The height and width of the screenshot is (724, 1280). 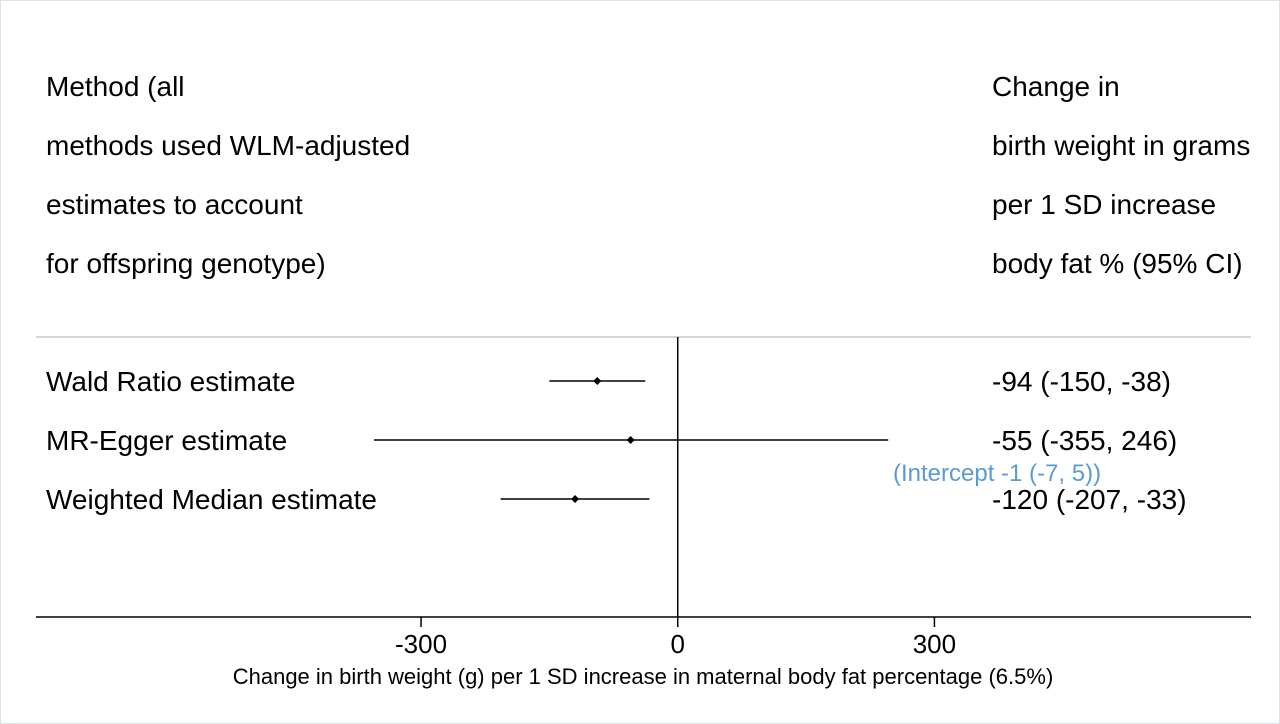 What do you see at coordinates (115, 86) in the screenshot?
I see `method-header-line: Method (all` at bounding box center [115, 86].